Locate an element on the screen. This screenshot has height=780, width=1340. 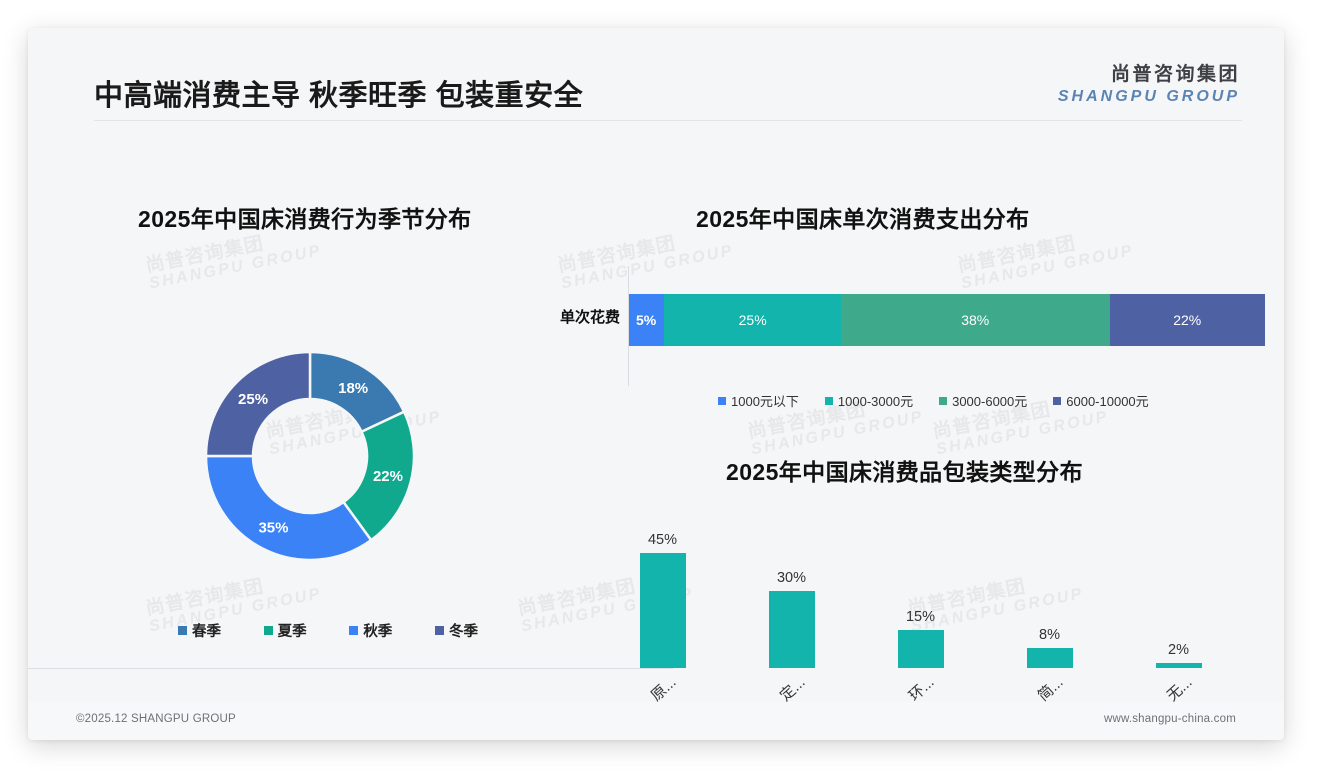
stacked-bar-segment: 22% is located at coordinates (1187, 320).